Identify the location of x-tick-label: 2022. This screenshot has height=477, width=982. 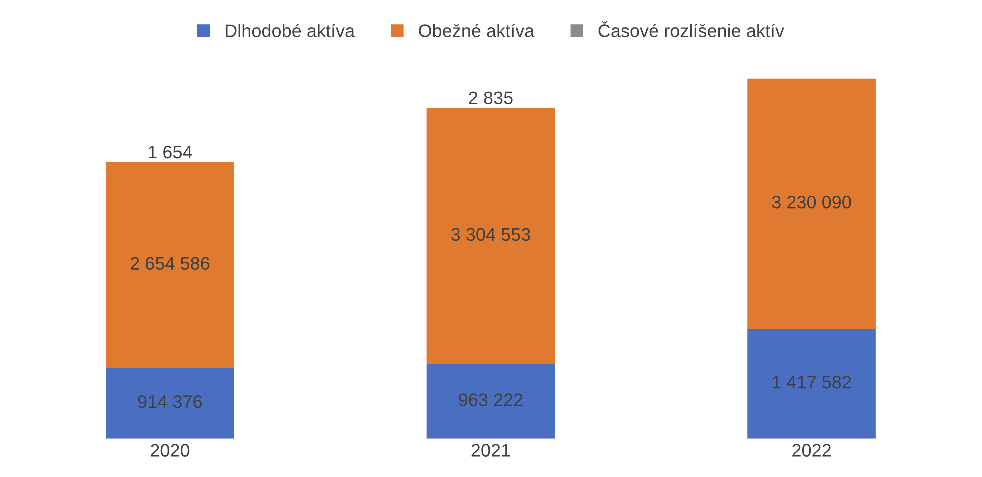
(811, 450).